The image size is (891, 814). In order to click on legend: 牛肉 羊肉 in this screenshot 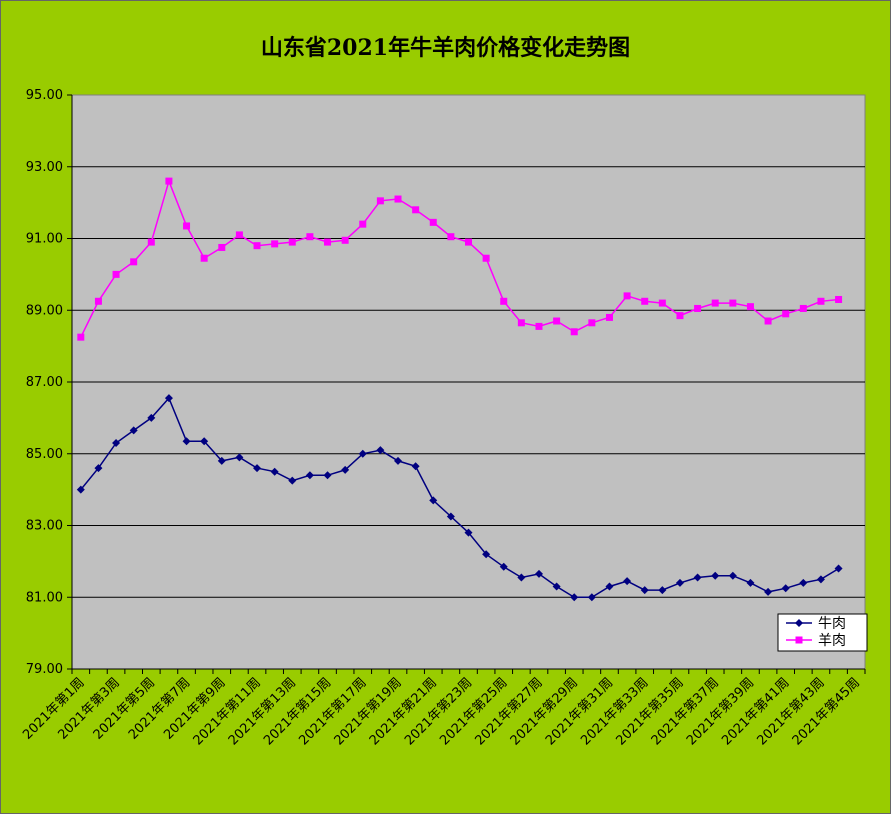, I will do `click(822, 632)`.